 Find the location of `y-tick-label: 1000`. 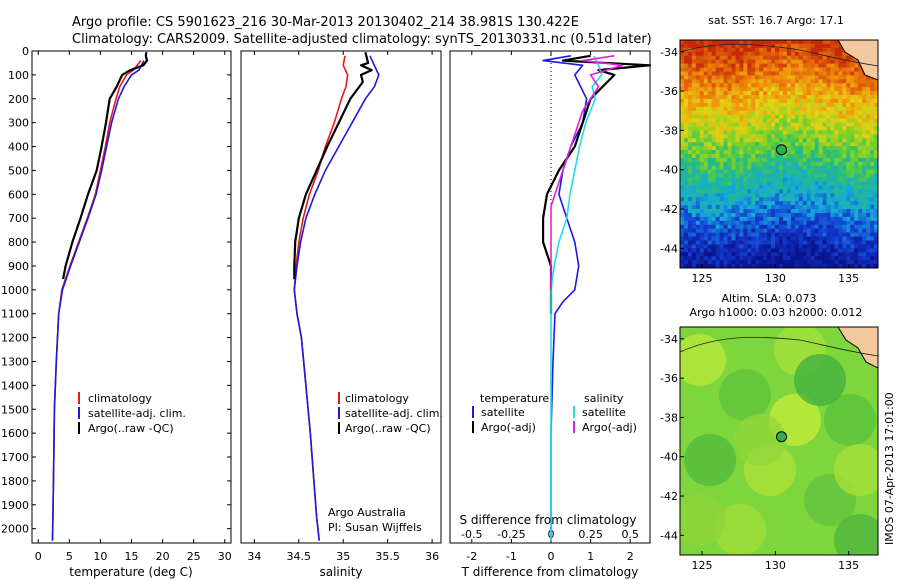

y-tick-label: 1000 is located at coordinates (15, 290).